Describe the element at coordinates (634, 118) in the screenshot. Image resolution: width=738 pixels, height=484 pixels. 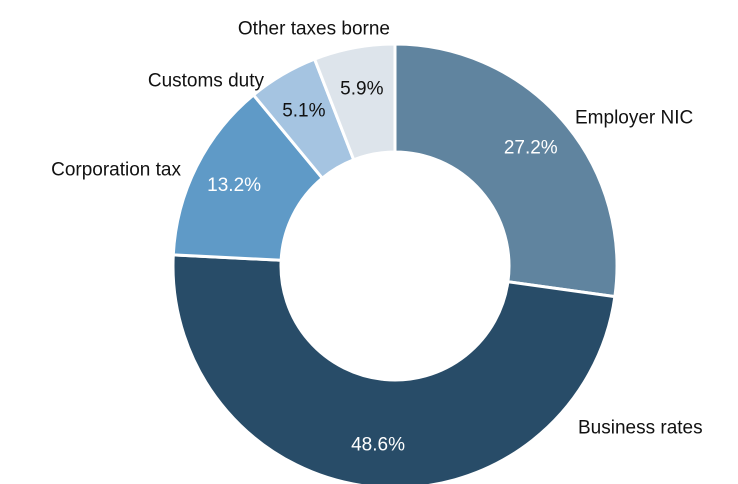
I see `category-label-employer-nic: Employer NIC` at that location.